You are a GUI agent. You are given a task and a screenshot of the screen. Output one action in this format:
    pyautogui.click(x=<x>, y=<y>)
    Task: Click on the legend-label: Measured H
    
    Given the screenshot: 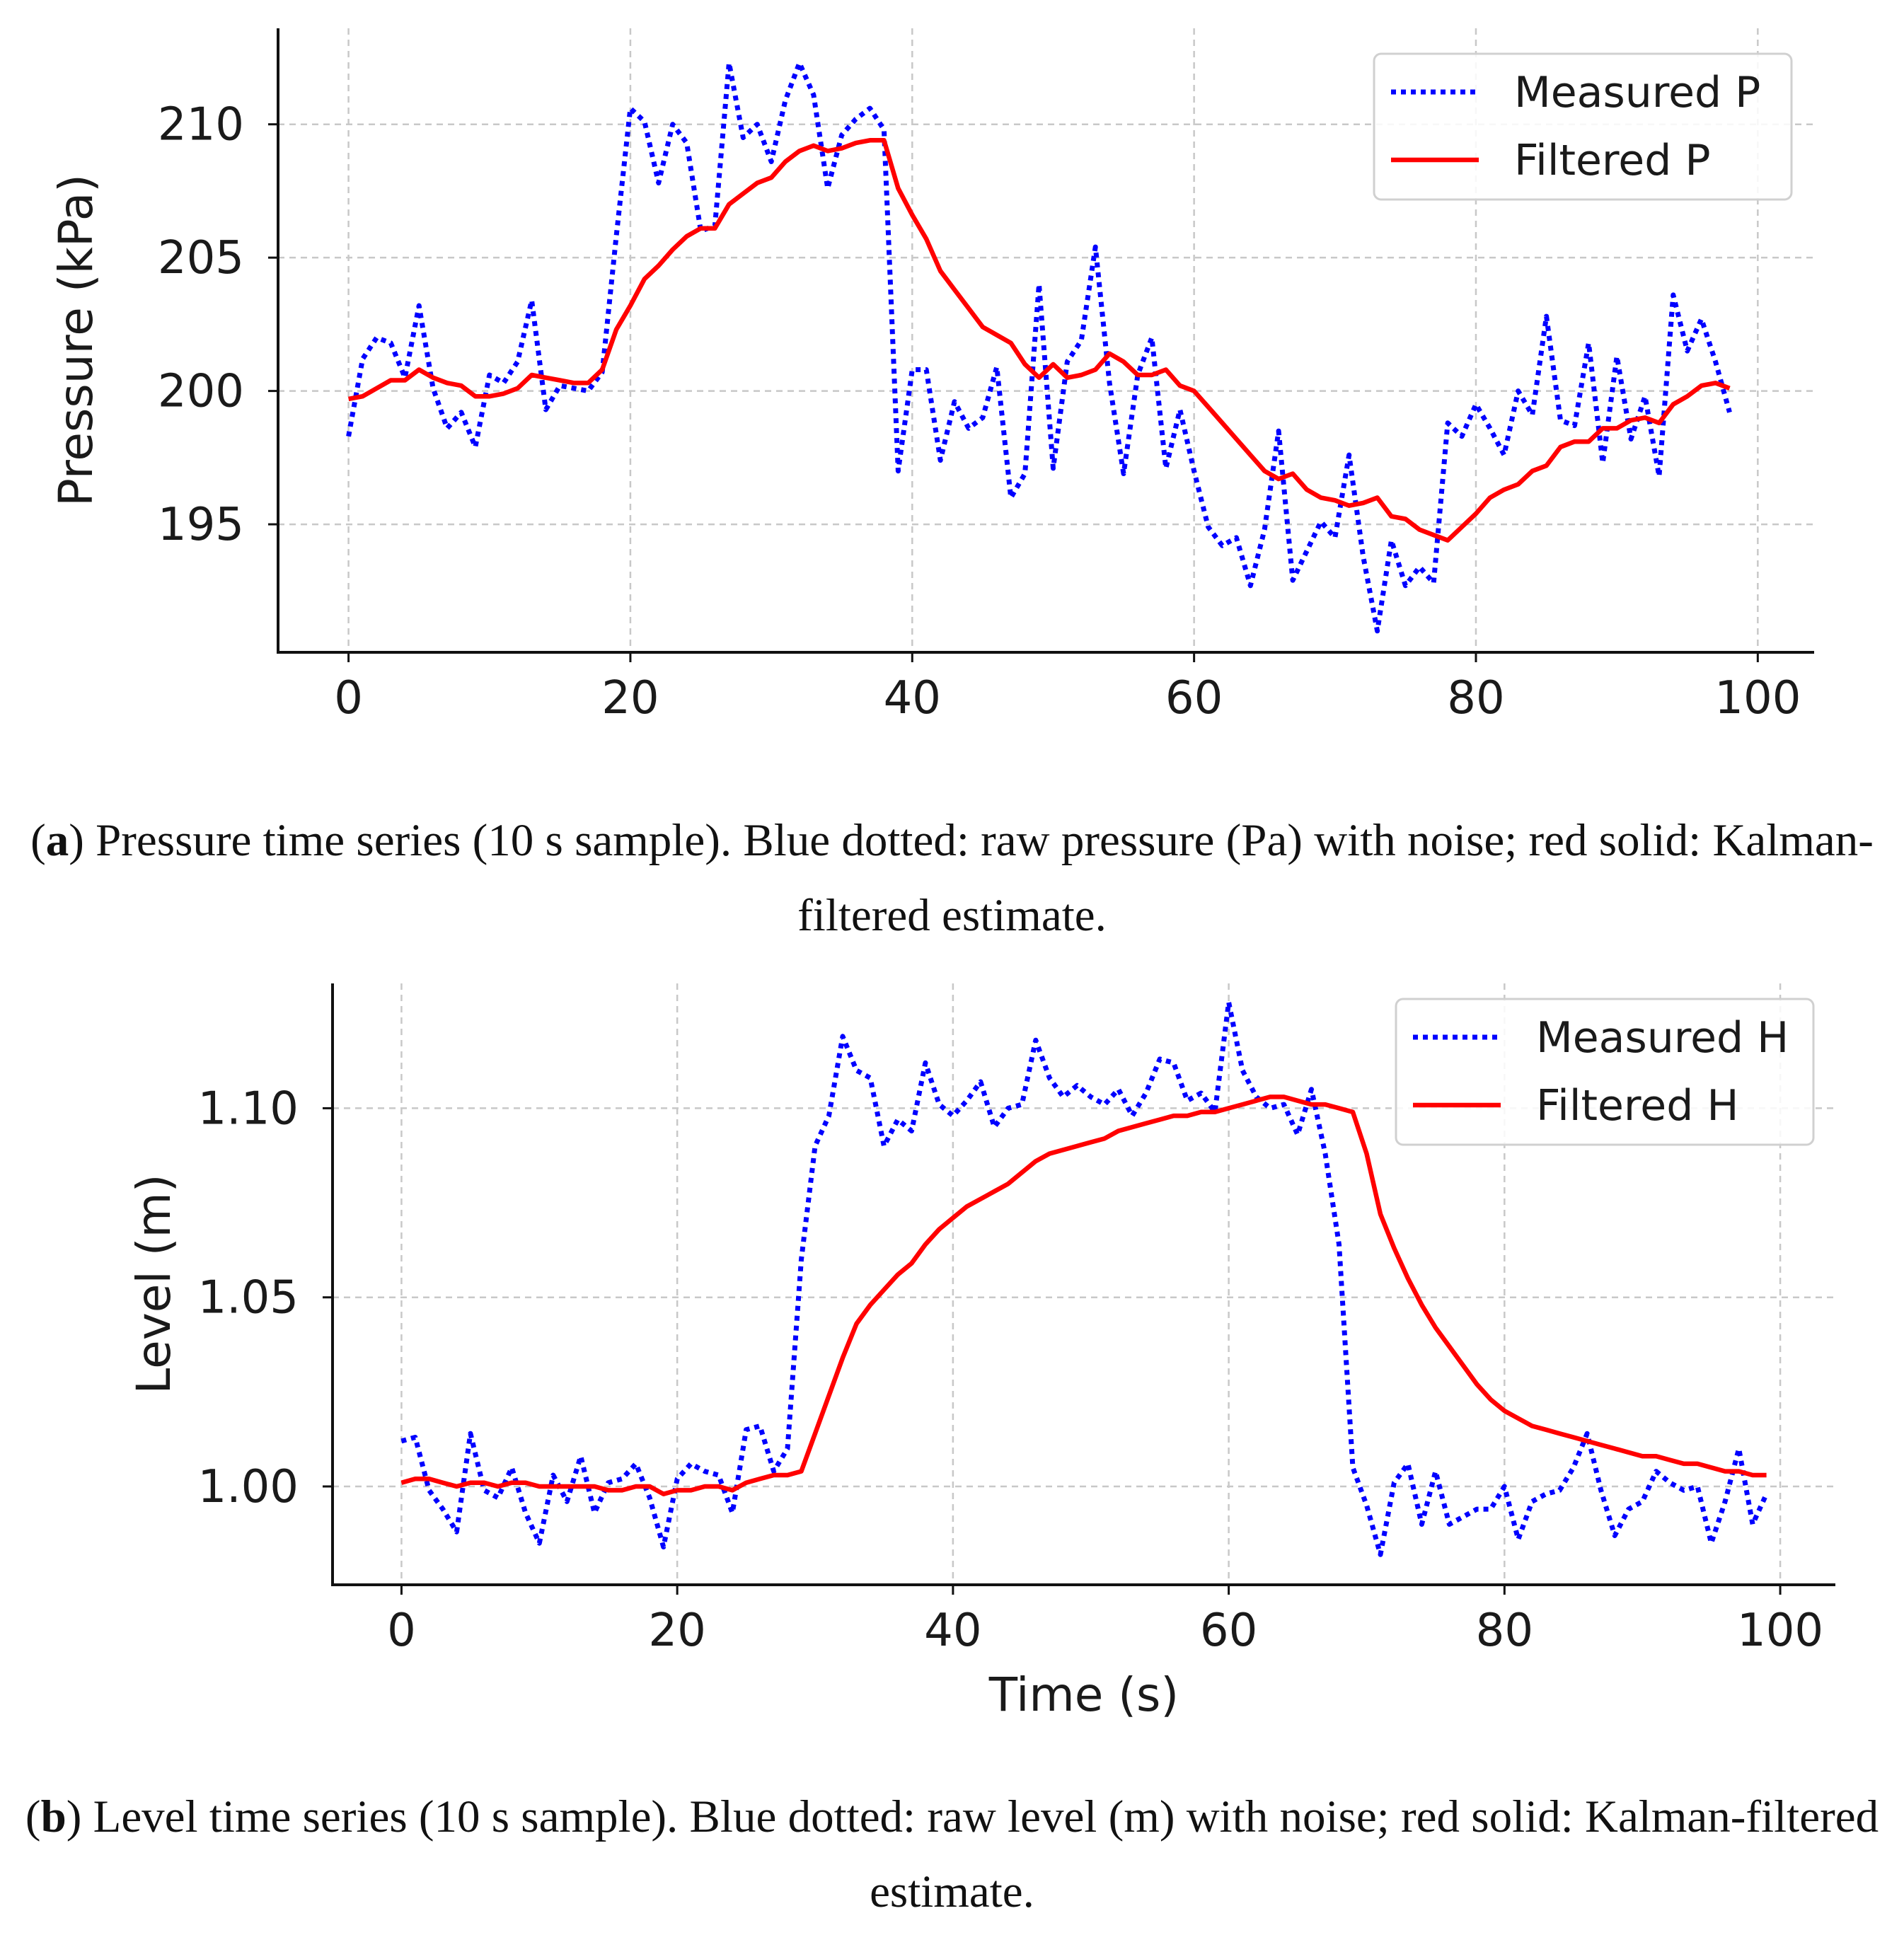 What is the action you would take?
    pyautogui.click(x=1662, y=1038)
    